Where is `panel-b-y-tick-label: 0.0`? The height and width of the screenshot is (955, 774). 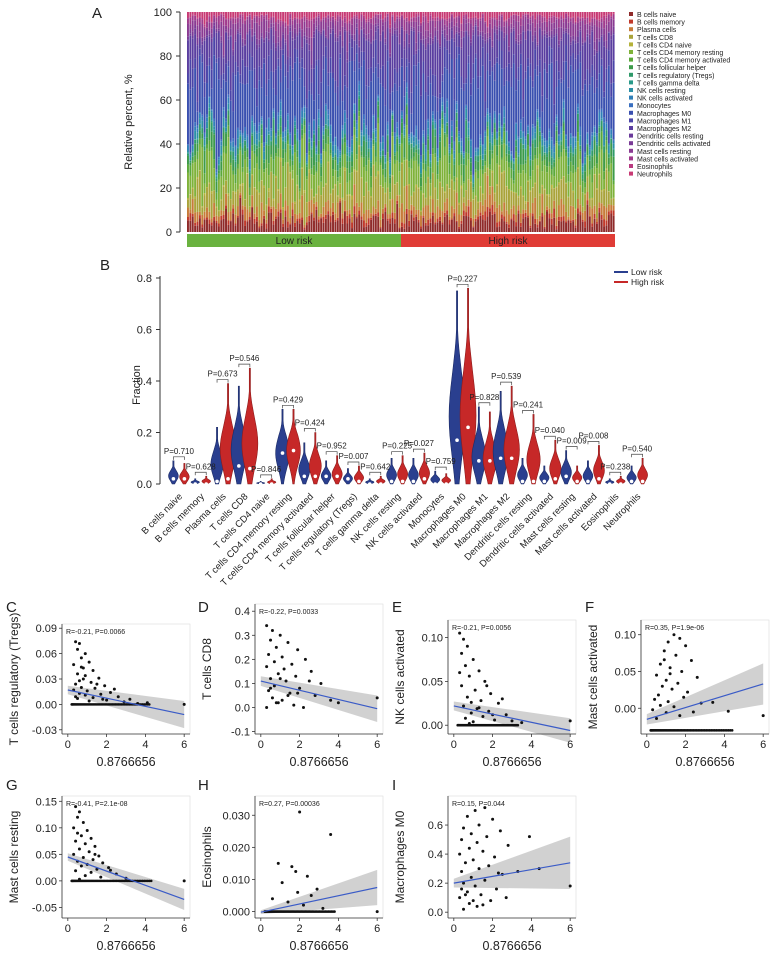
panel-b-y-tick-label: 0.0 is located at coordinates (144, 485).